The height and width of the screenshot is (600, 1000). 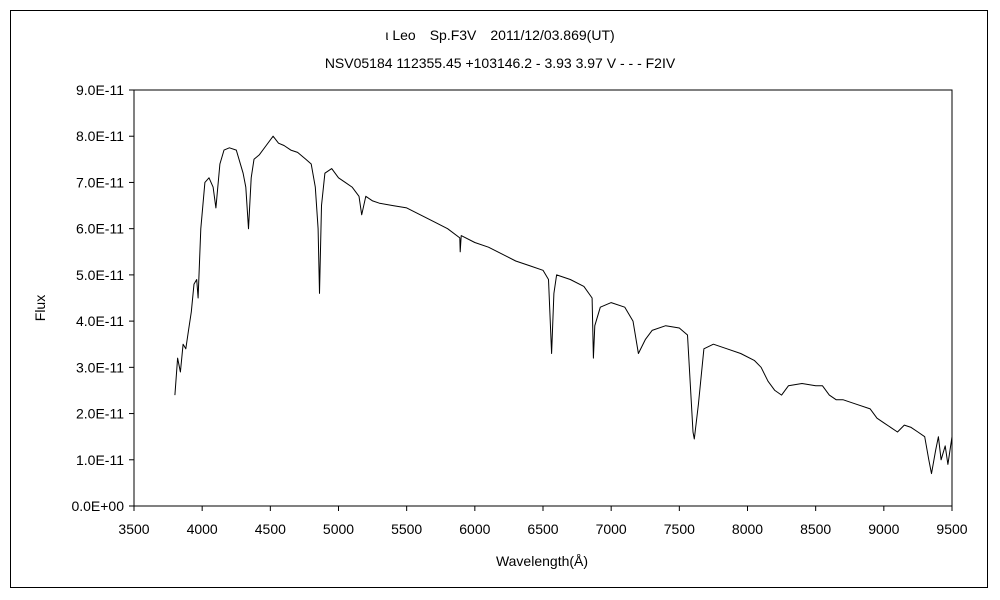 I want to click on x-tick-label: 8500, so click(x=815, y=529).